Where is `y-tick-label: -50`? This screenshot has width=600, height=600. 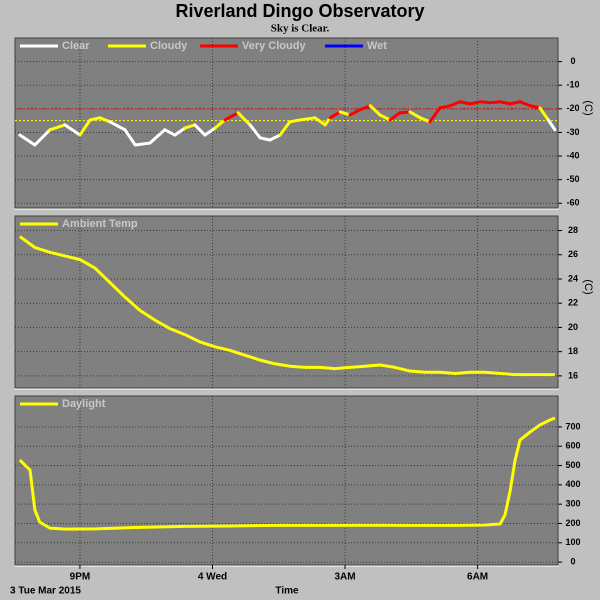 y-tick-label: -50 is located at coordinates (572, 179).